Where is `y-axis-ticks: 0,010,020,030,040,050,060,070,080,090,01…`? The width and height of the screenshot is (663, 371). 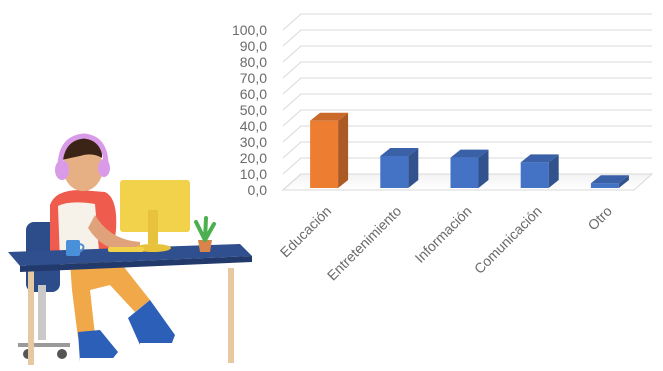 y-axis-ticks: 0,010,020,030,040,050,060,070,080,090,01… is located at coordinates (249, 110).